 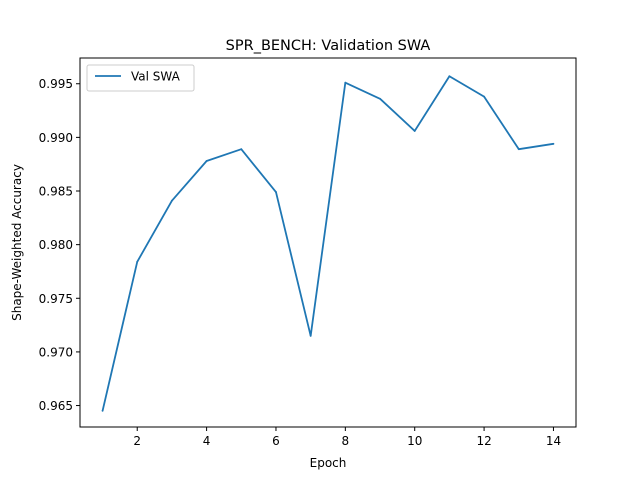 What do you see at coordinates (483, 441) in the screenshot?
I see `x-tick-label: 12` at bounding box center [483, 441].